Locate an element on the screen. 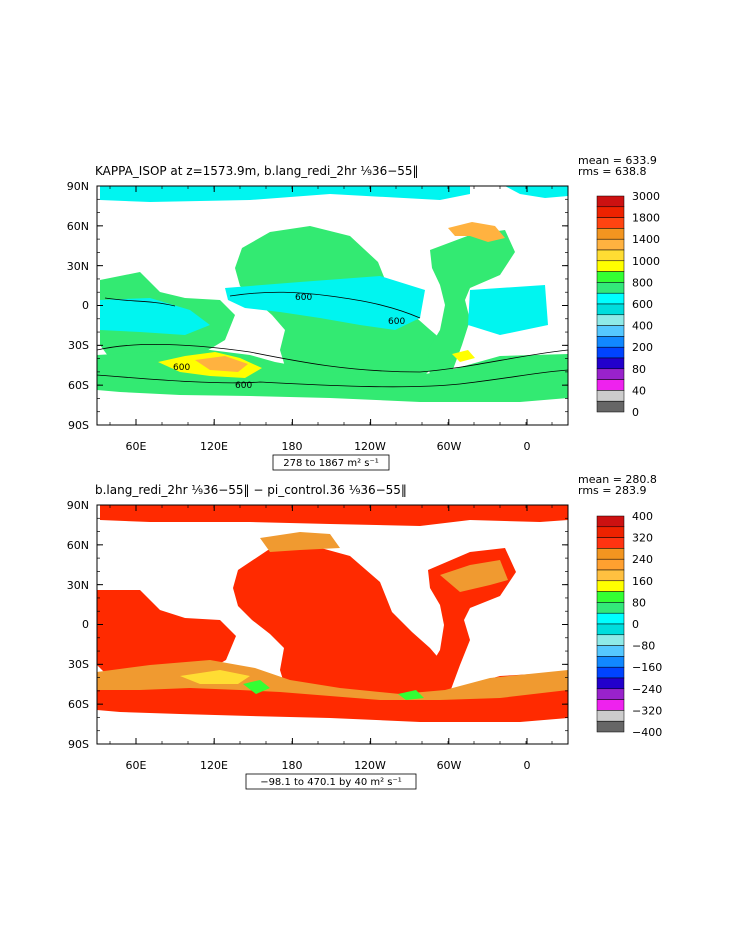 The image size is (733, 945). colorbar-label: −320 is located at coordinates (647, 710).